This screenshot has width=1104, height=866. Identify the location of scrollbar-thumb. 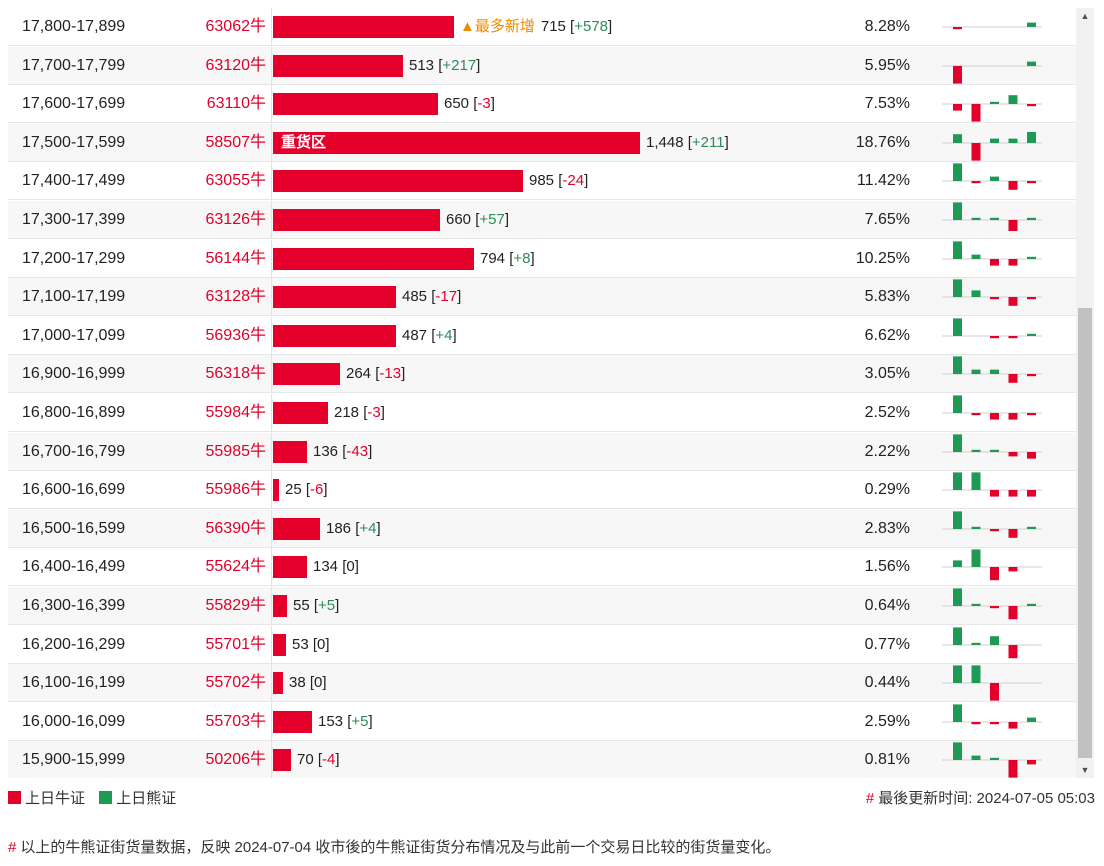
(1085, 533).